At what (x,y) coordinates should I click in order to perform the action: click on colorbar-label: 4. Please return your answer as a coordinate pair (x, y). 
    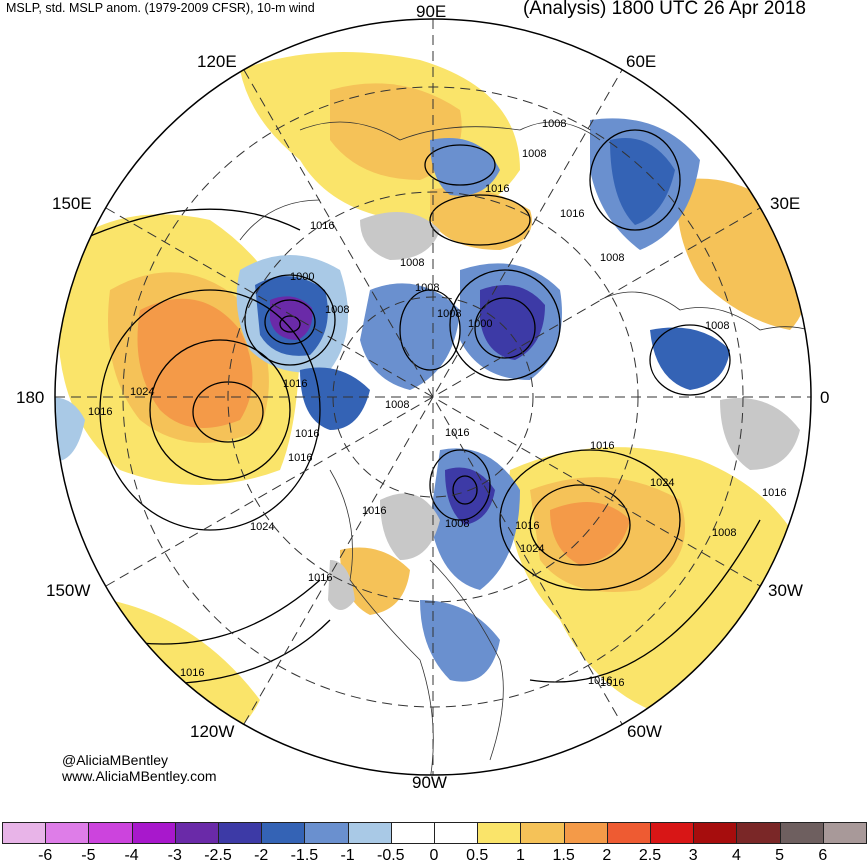
    Looking at the image, I should click on (736, 855).